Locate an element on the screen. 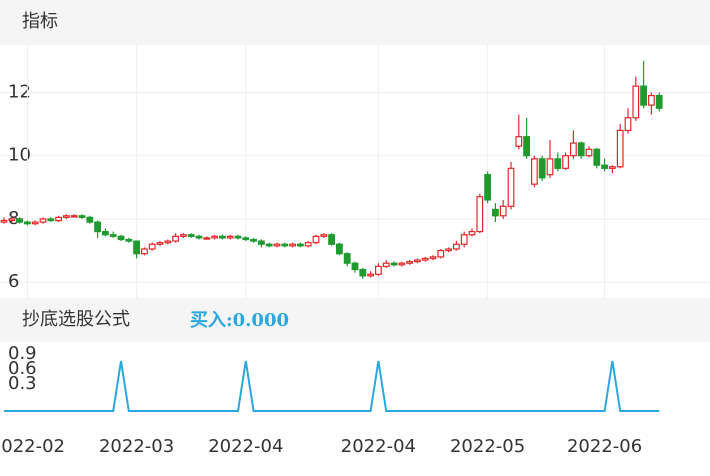  y-tick-label: 6 is located at coordinates (13, 281).